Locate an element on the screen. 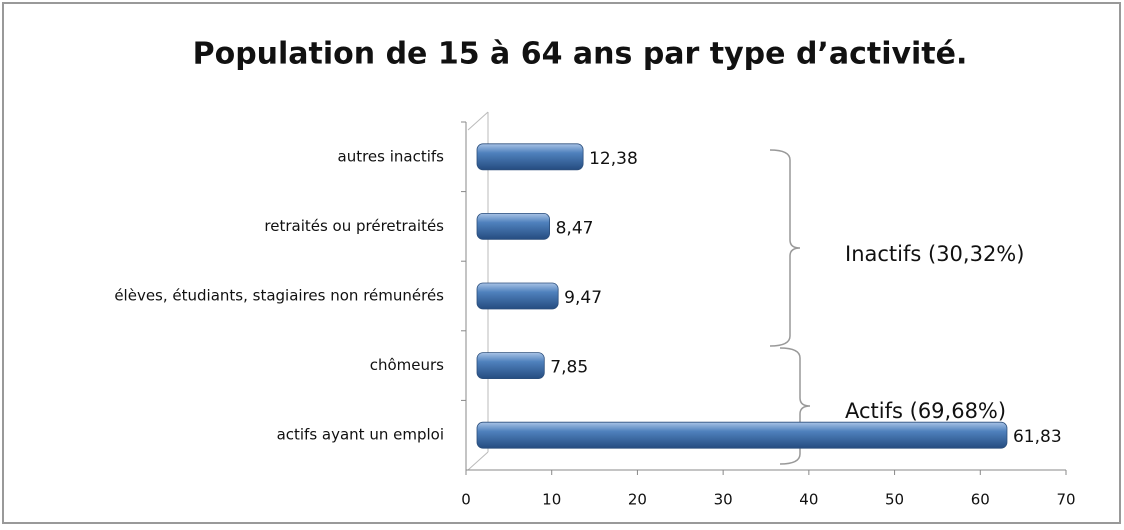 This screenshot has width=1124, height=530. x-tick-label: 50 is located at coordinates (894, 500).